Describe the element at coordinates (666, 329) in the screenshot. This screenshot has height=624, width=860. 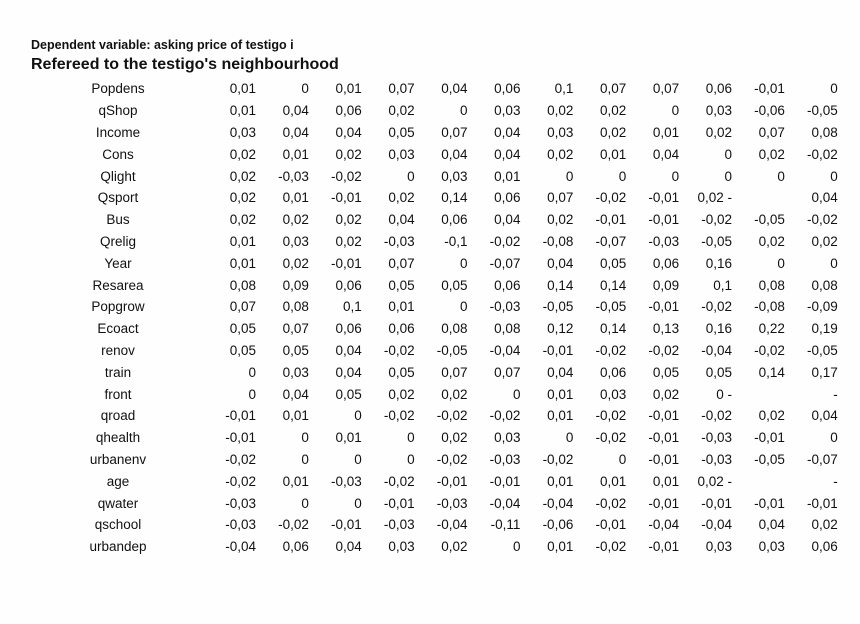
I see `table-cell: 0,13` at that location.